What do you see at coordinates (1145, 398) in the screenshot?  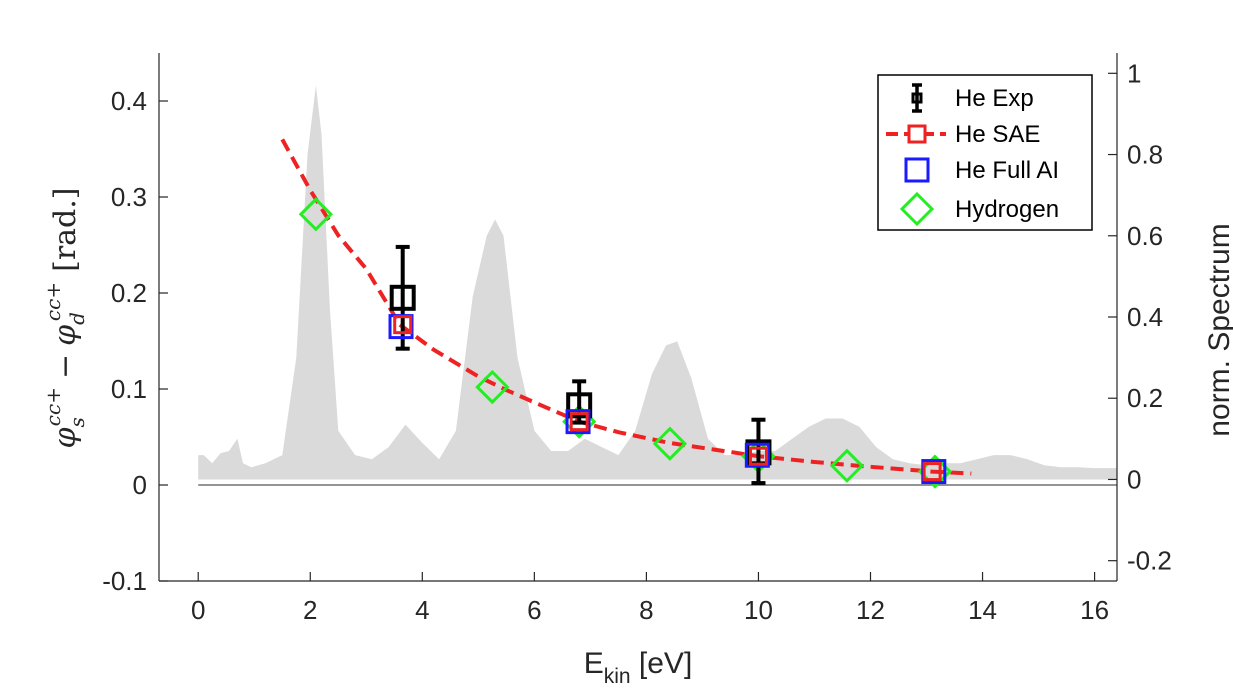 I see `y-right-tick-label: 0.2` at bounding box center [1145, 398].